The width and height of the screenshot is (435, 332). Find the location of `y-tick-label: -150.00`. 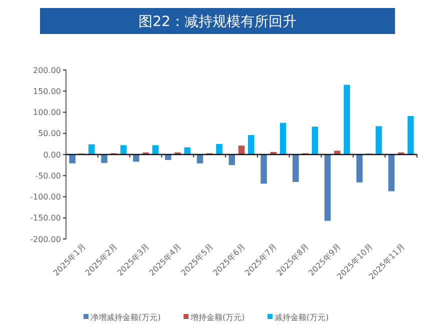

y-tick-label: -150.00 is located at coordinates (45, 218).